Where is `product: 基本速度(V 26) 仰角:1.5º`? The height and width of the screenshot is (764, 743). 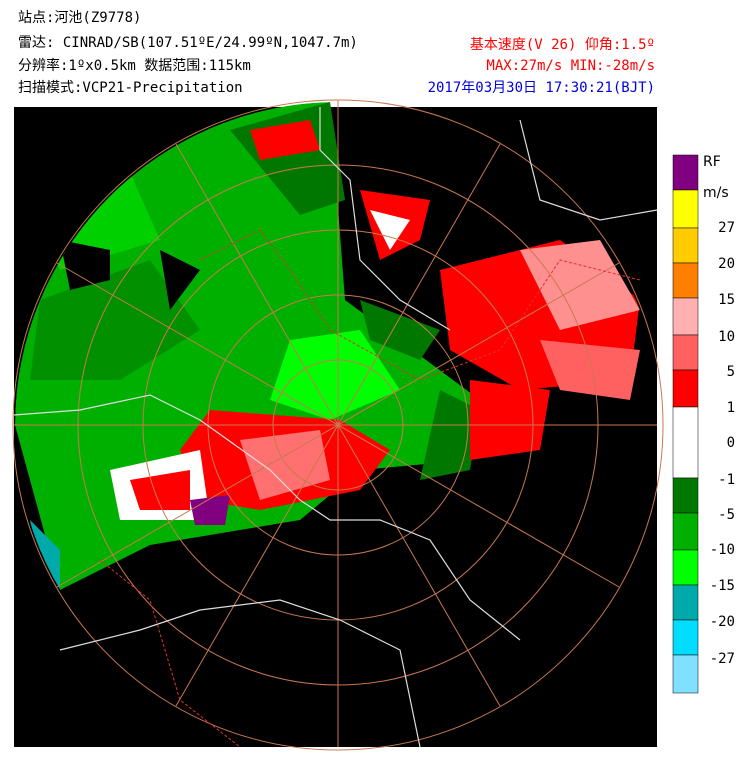
product: 基本速度(V 26) 仰角:1.5º is located at coordinates (562, 44).